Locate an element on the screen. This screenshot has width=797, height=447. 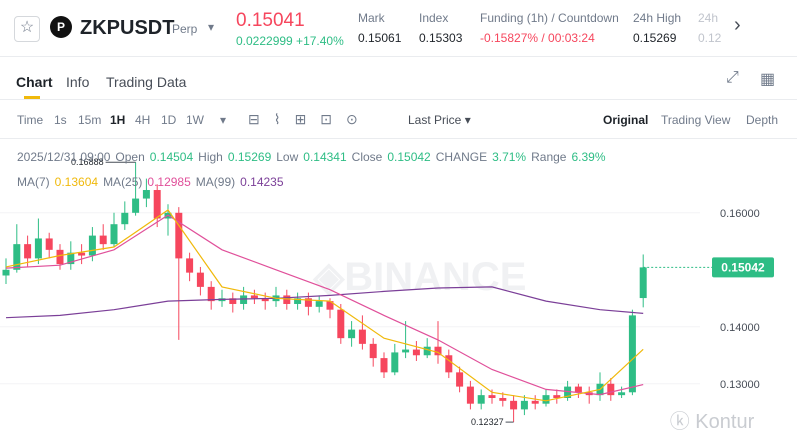
interval: 1s is located at coordinates (60, 120).